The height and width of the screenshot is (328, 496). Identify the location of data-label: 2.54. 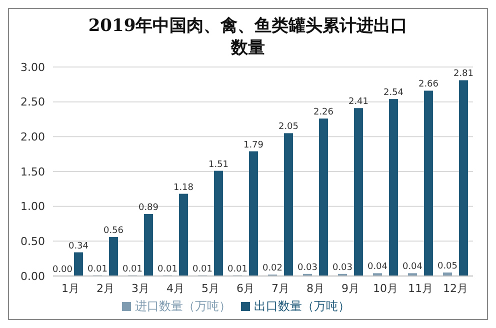
(393, 93).